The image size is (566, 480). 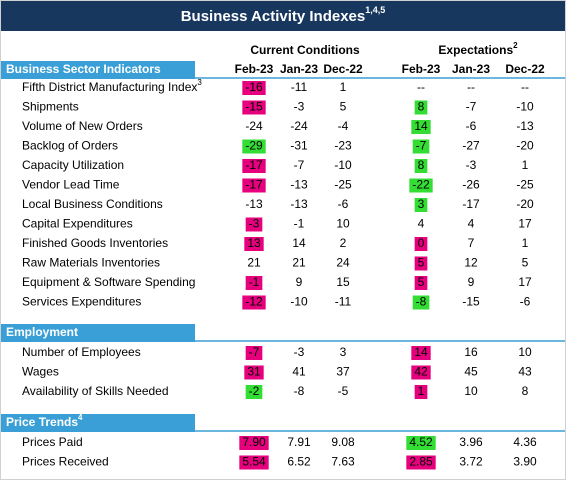 What do you see at coordinates (343, 302) in the screenshot?
I see `cell-value: -11` at bounding box center [343, 302].